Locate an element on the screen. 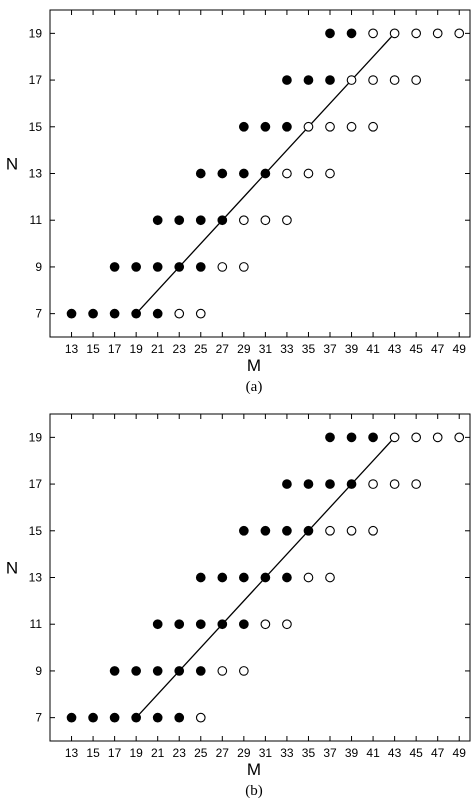 This screenshot has width=474, height=804. y-tick-label: 13 is located at coordinates (36, 174).